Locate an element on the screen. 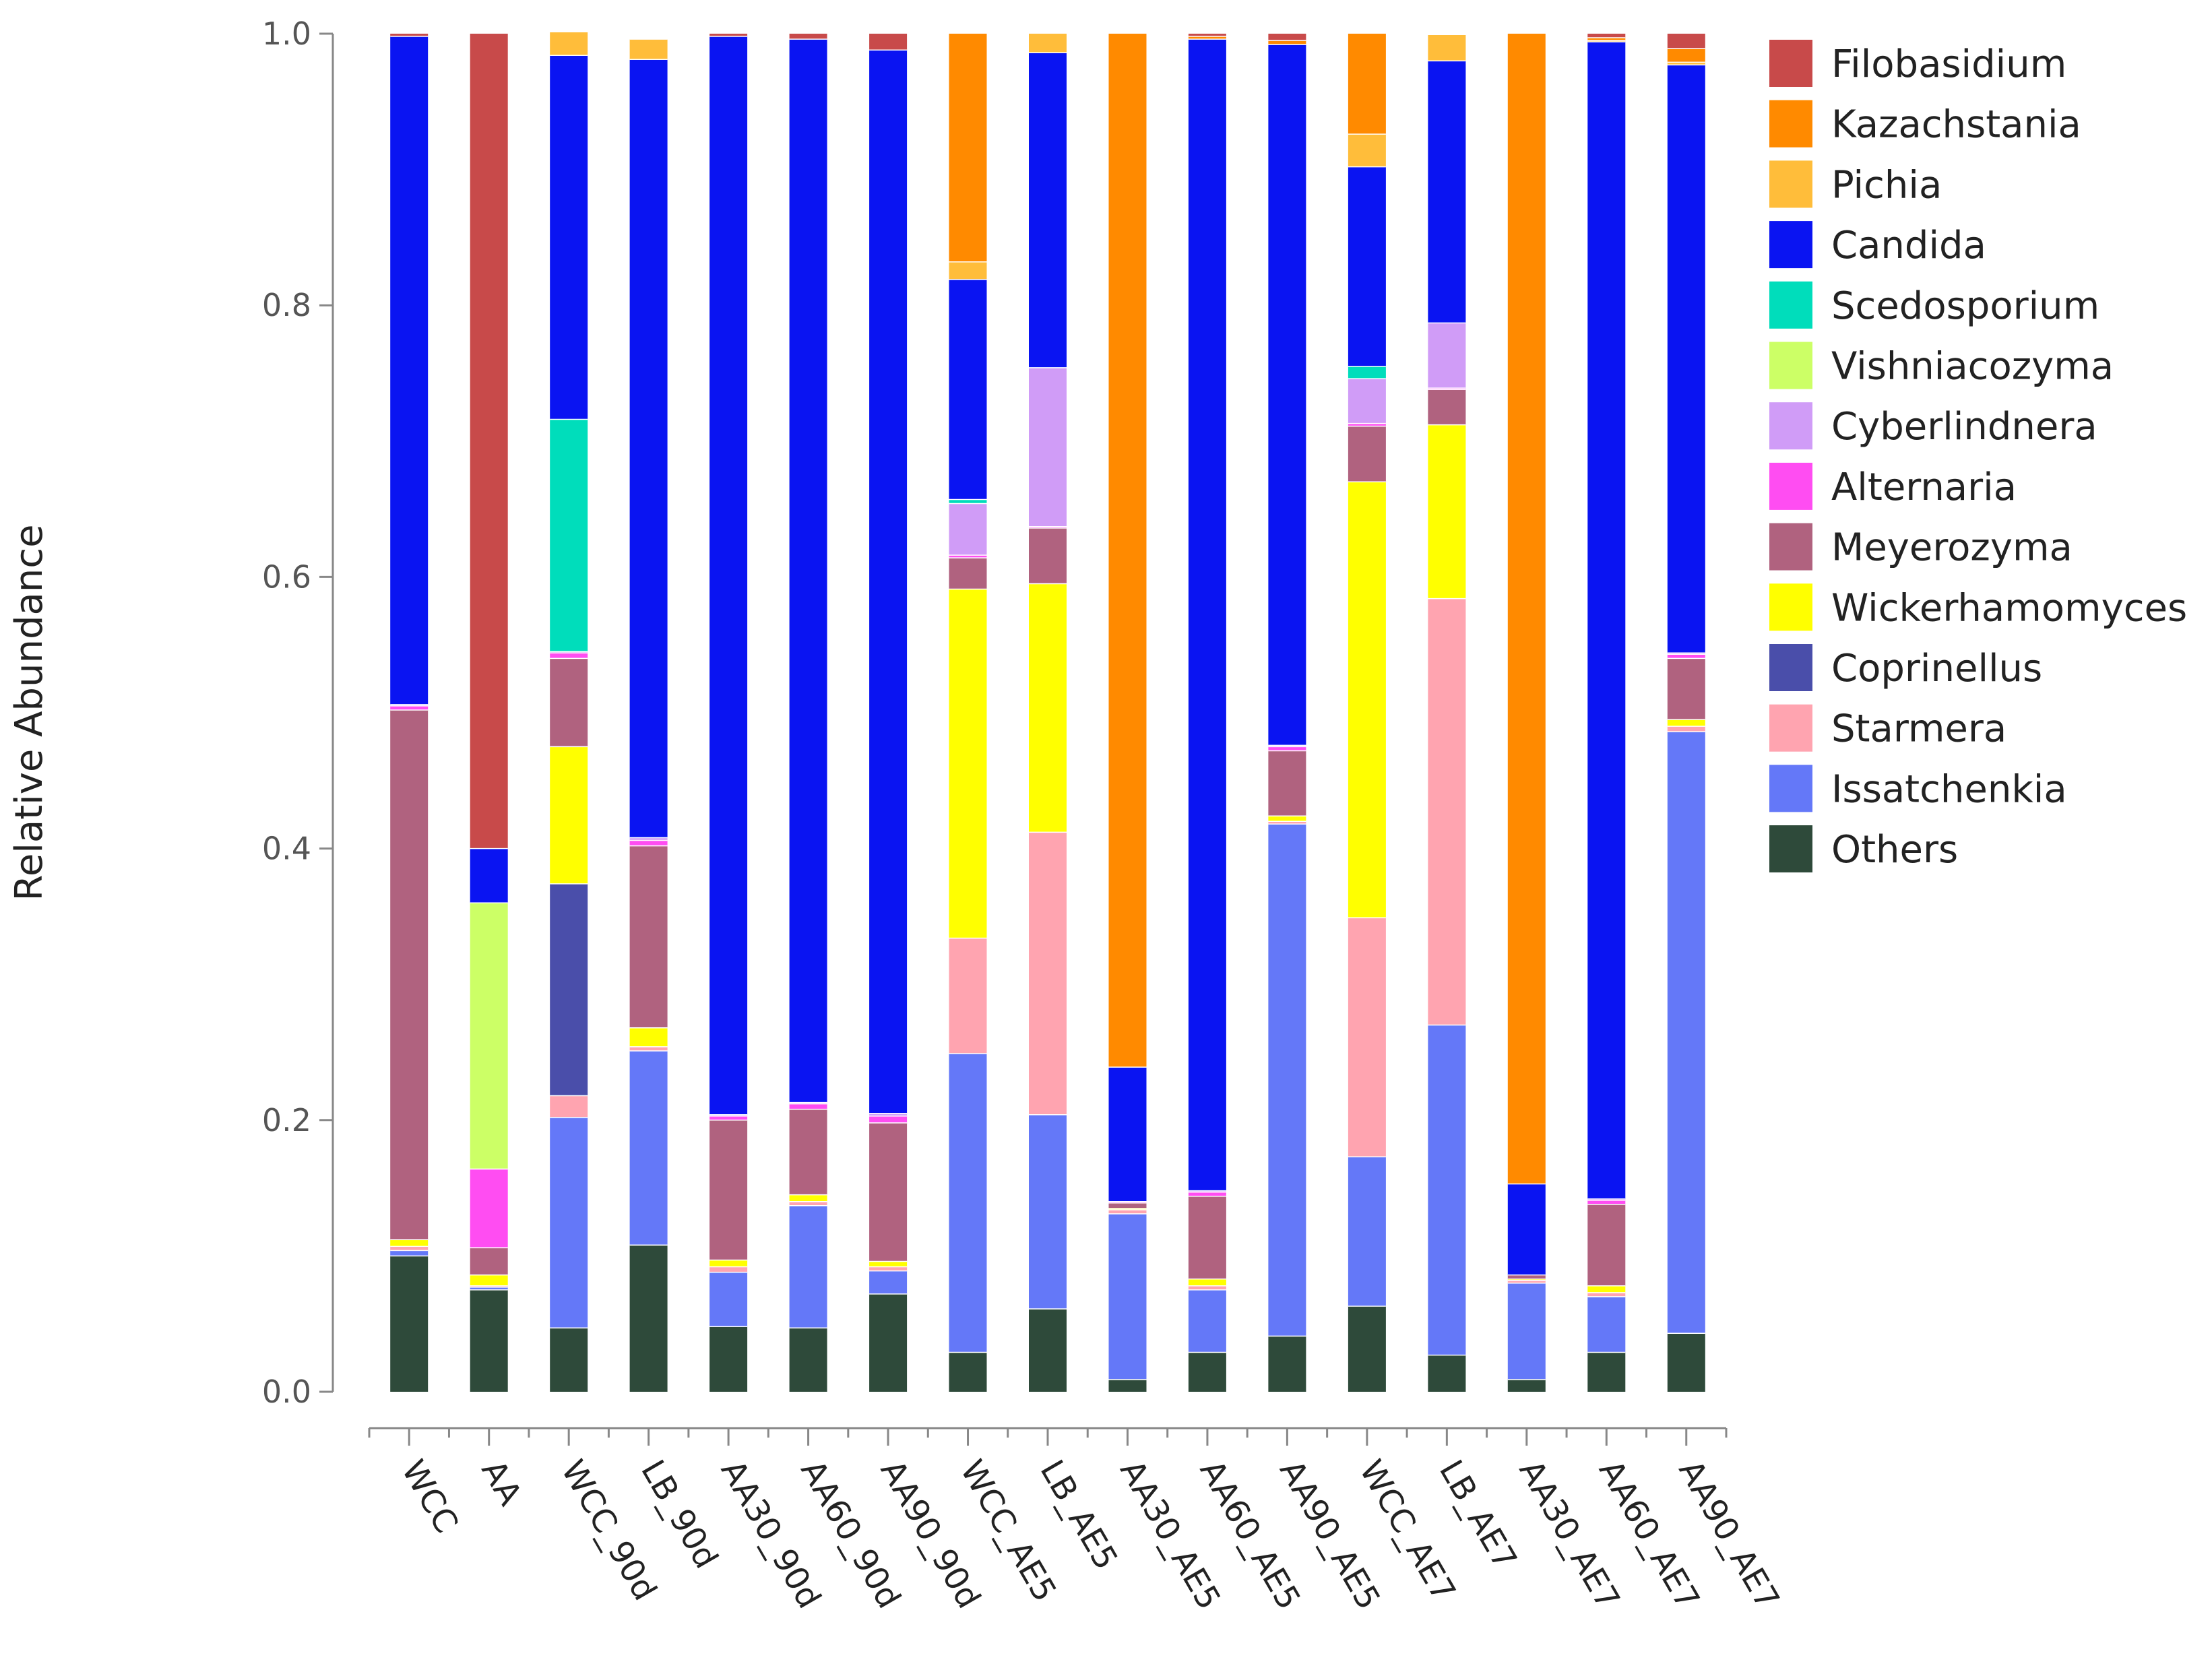 The width and height of the screenshot is (2212, 1672). legend-label-Alternaria: Alternaria is located at coordinates (1924, 487).